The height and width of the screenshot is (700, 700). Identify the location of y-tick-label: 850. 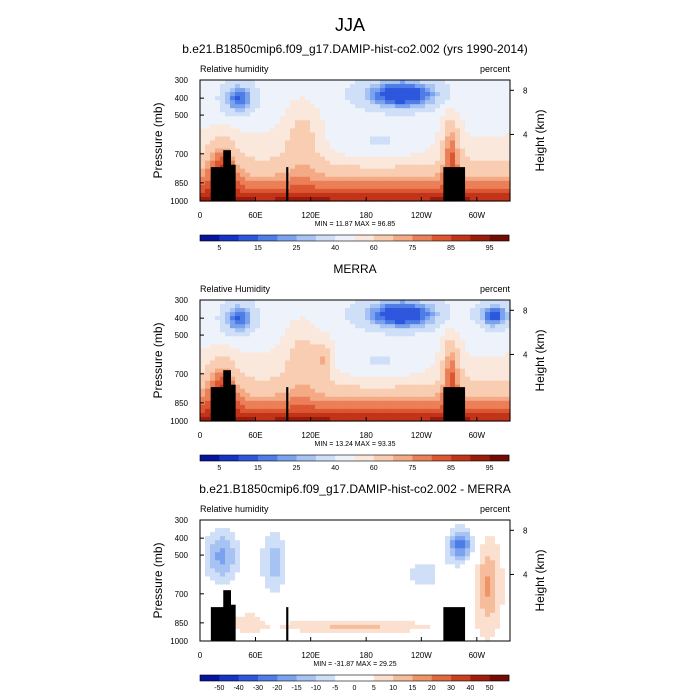
(182, 183).